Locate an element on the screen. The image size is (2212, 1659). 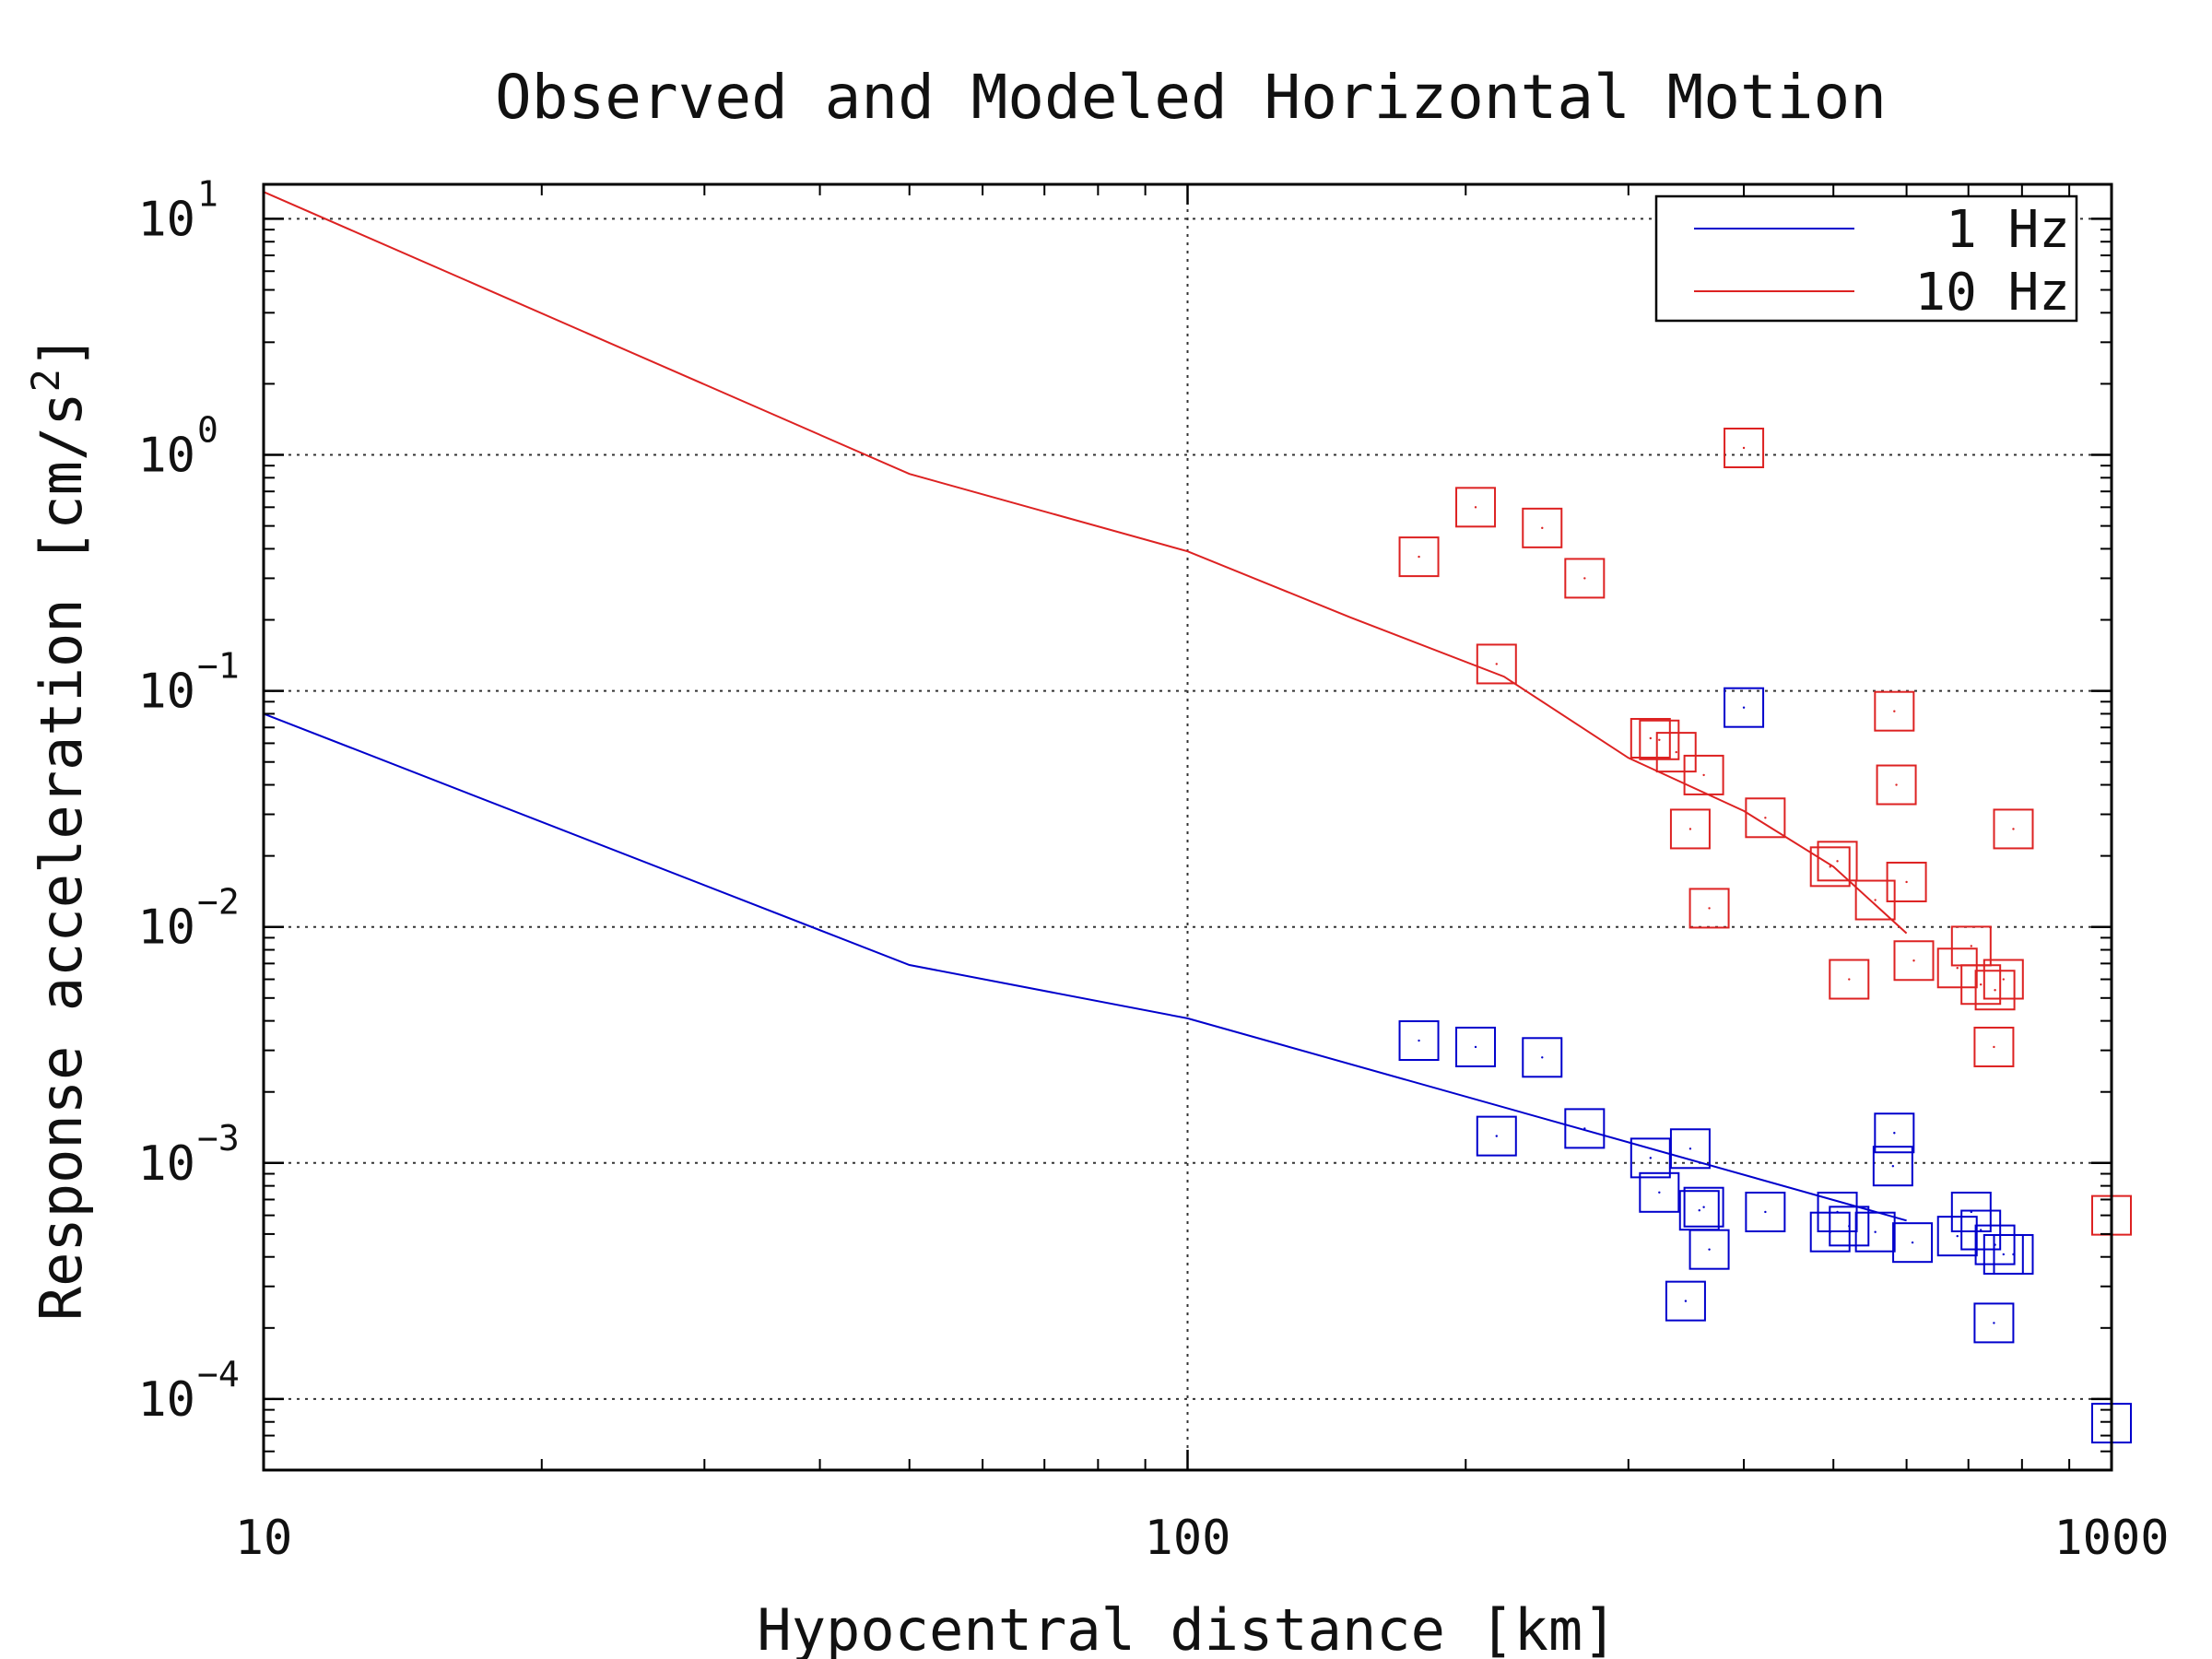
y-axis-label: Response acceleration [cm/s2] is located at coordinates (59, 828).